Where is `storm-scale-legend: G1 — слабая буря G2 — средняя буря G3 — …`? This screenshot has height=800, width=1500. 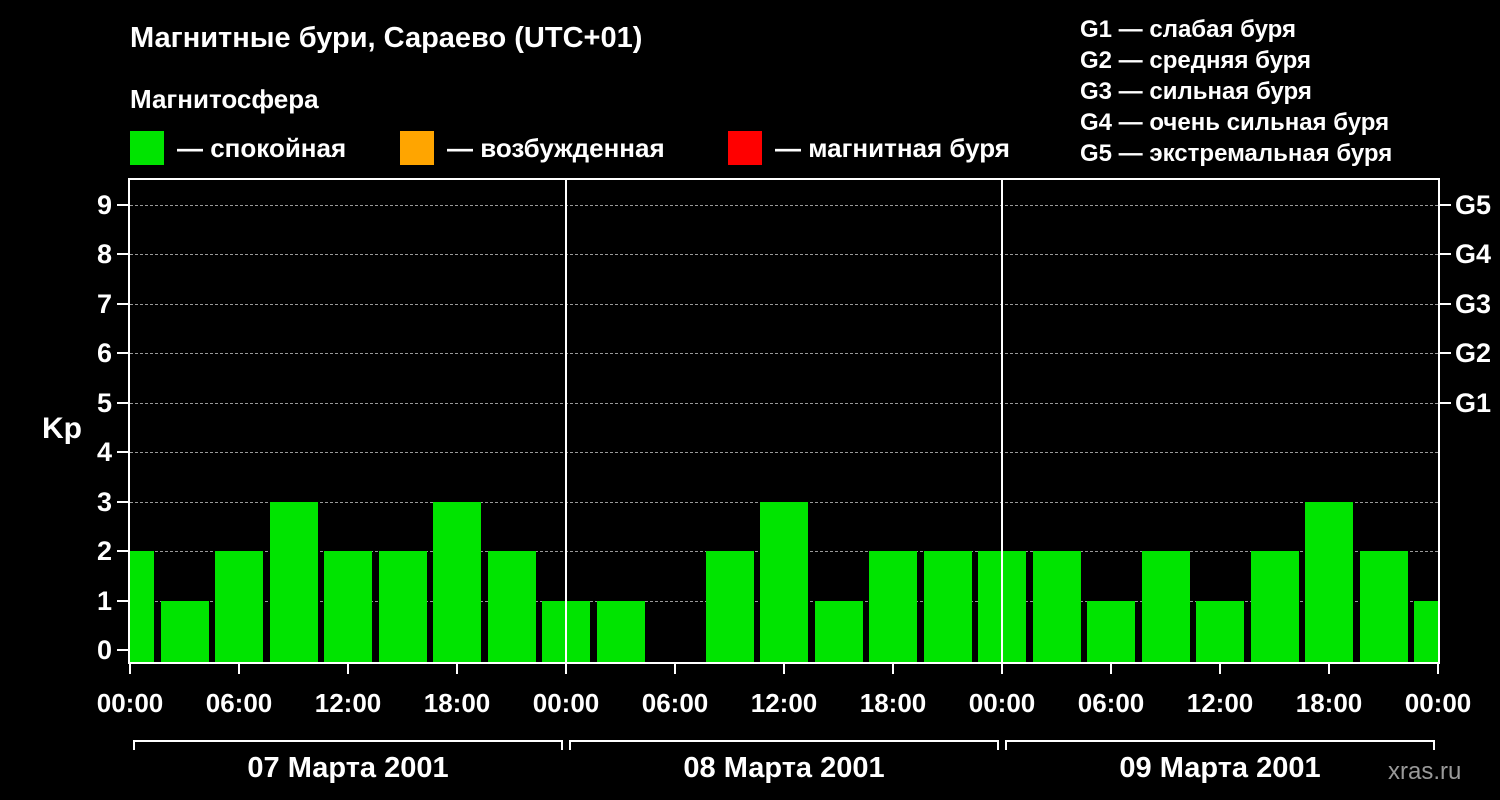
storm-scale-legend: G1 — слабая буря G2 — средняя буря G3 — … is located at coordinates (1236, 91).